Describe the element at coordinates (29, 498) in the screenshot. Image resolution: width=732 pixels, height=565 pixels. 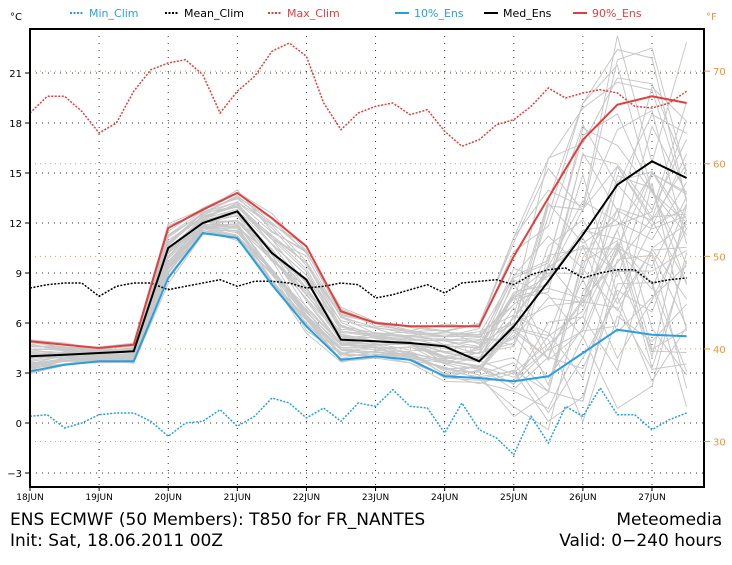
I see `tick-label-day: 18JUN` at that location.